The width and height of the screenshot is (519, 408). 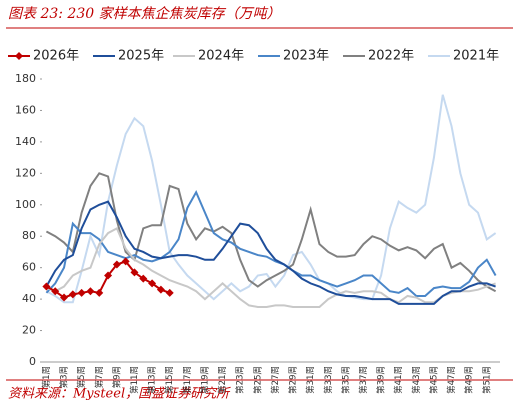 What do you see at coordinates (134, 380) in the screenshot?
I see `x-tick-label: 第11周` at bounding box center [134, 380].